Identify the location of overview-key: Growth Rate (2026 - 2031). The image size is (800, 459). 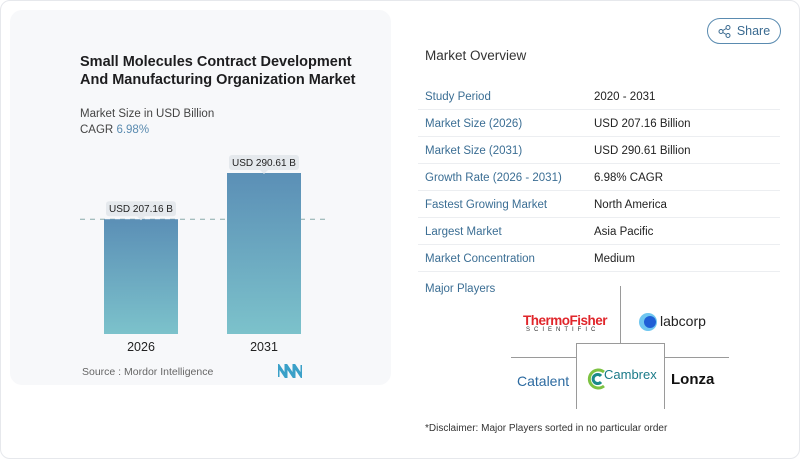
(493, 177).